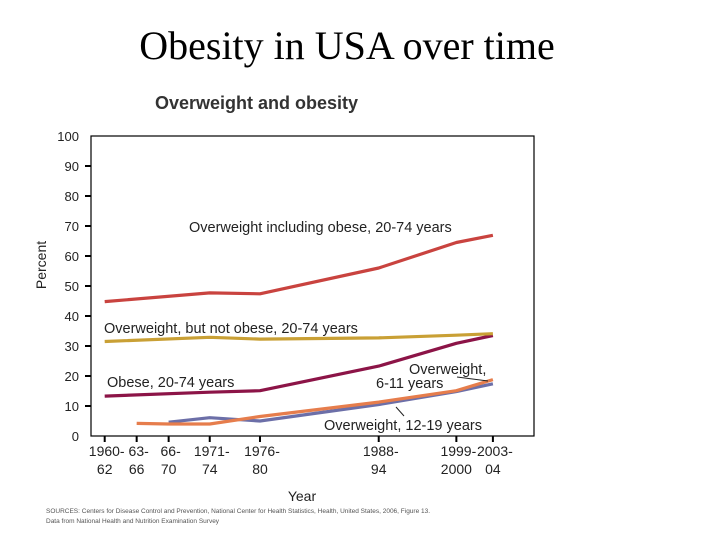 The height and width of the screenshot is (540, 720). Describe the element at coordinates (320, 228) in the screenshot. I see `series-label: Overweight including obese, 20-74 years` at that location.